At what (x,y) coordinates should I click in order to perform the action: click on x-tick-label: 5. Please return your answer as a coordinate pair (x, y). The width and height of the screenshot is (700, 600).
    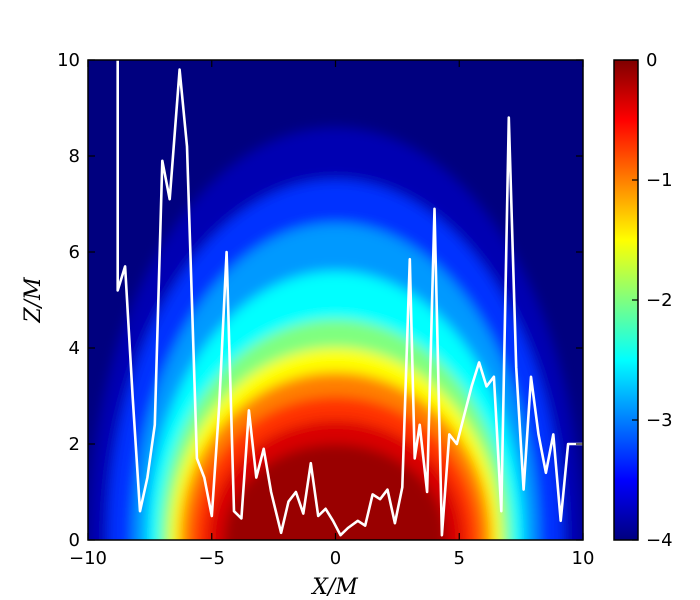
    Looking at the image, I should click on (459, 558).